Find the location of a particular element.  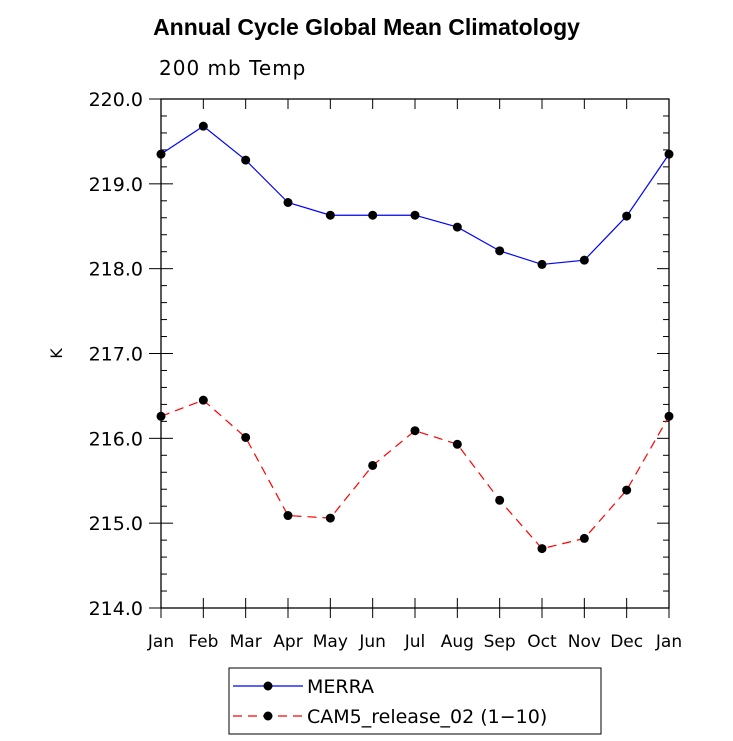

y-tick-label: 219.0 is located at coordinates (116, 185).